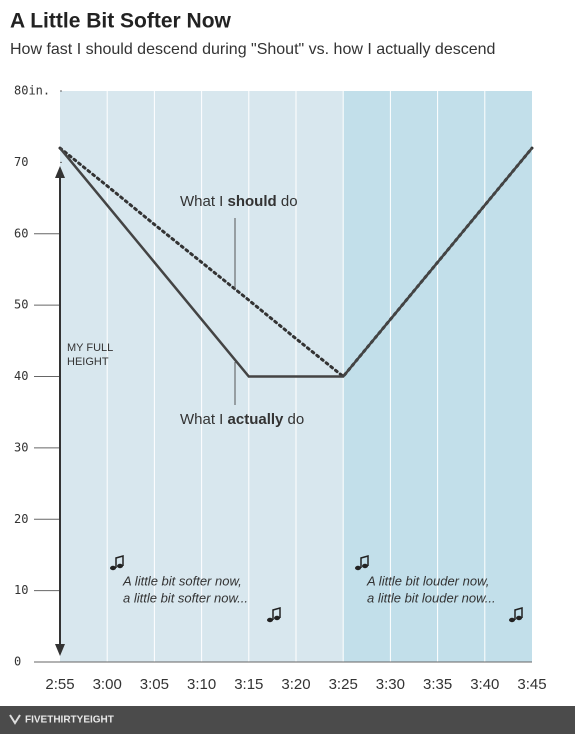  I want to click on x-tick-label: 3:20, so click(295, 684).